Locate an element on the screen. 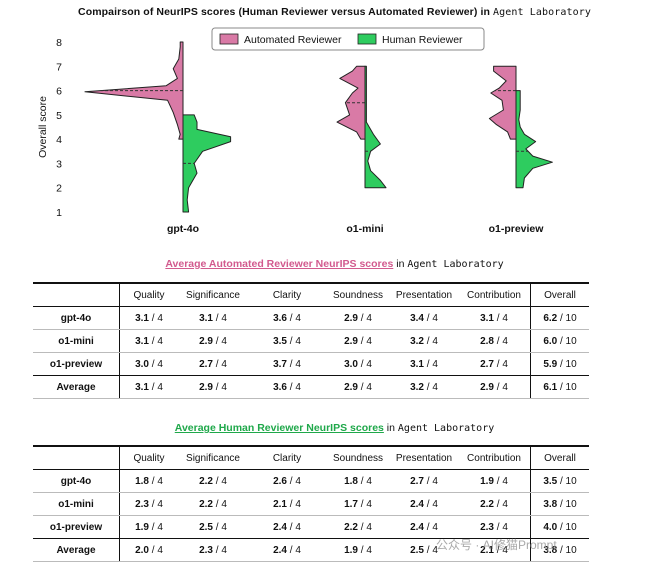 This screenshot has height=570, width=669. score-cell: 3.2 / 4 is located at coordinates (424, 387).